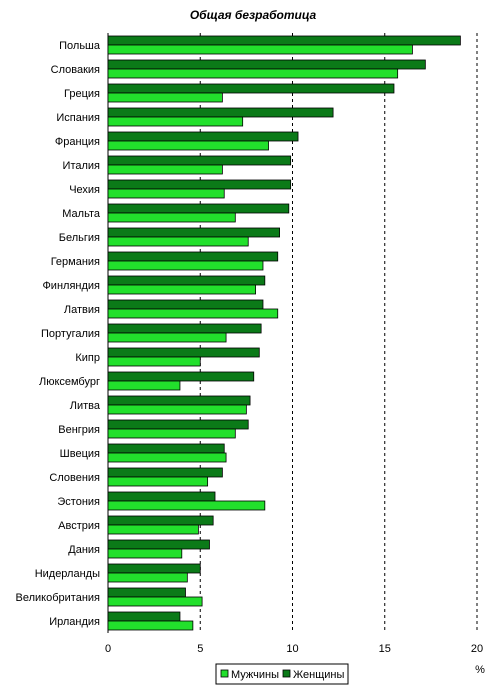 This screenshot has width=496, height=692. Describe the element at coordinates (78, 118) in the screenshot. I see `category-label: Испания` at that location.